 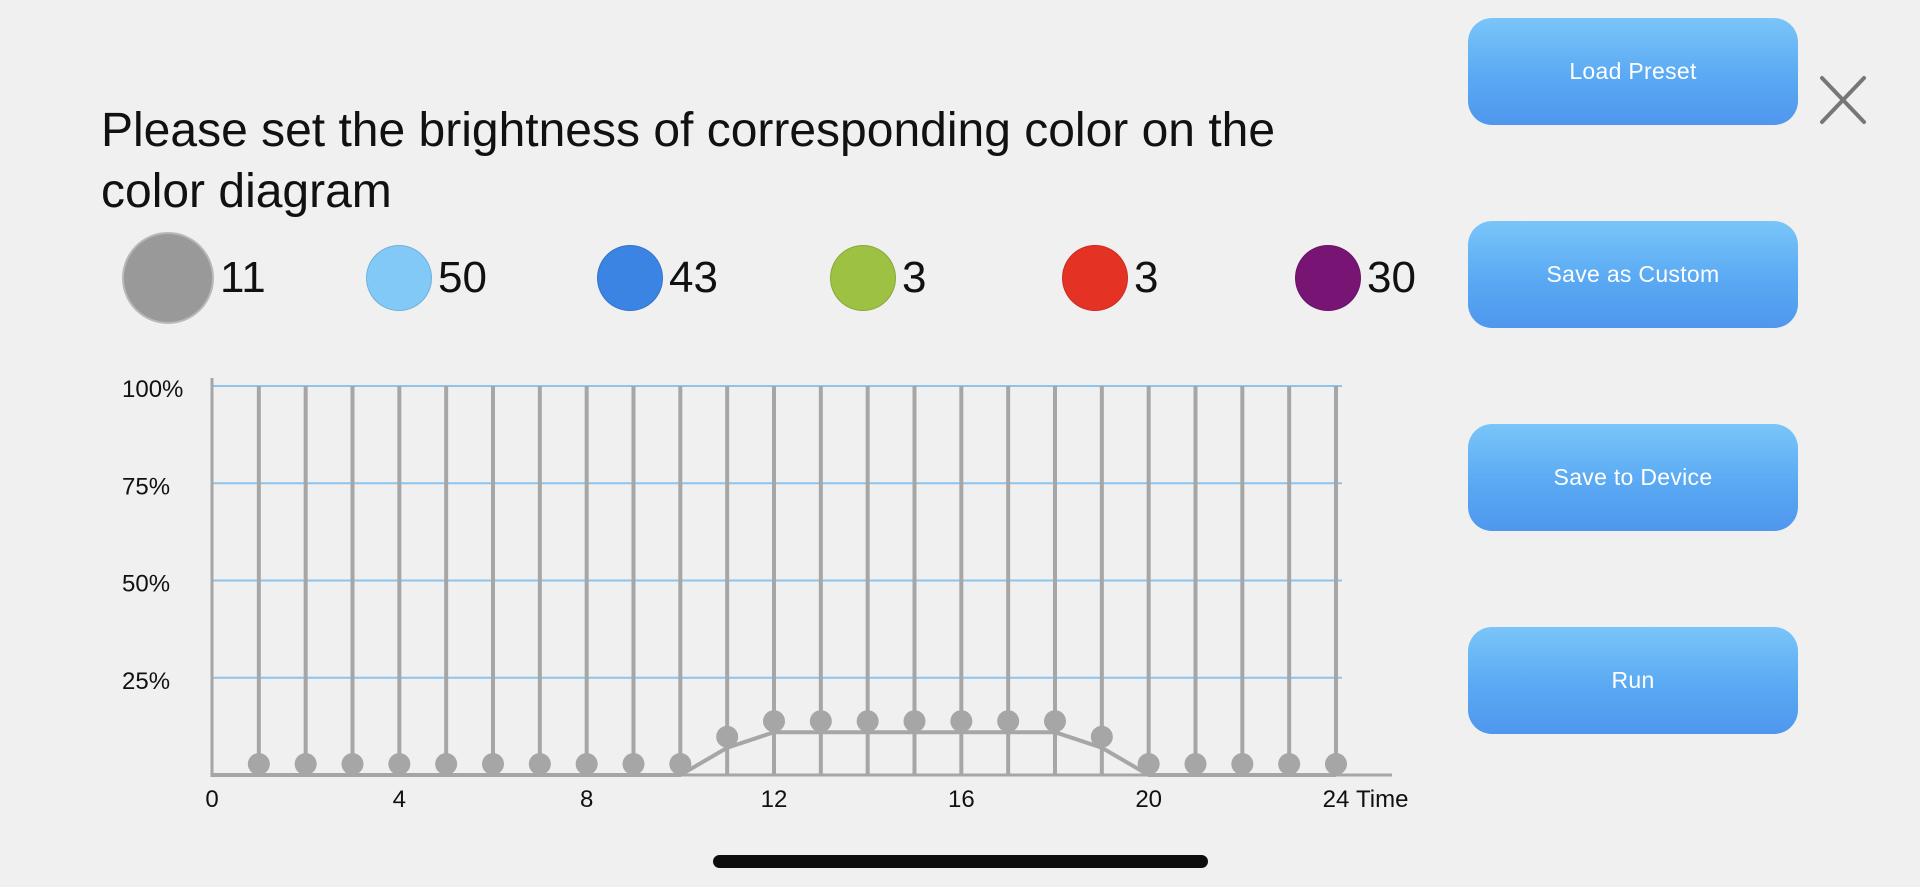 I want to click on color-item: 43, so click(x=657, y=278).